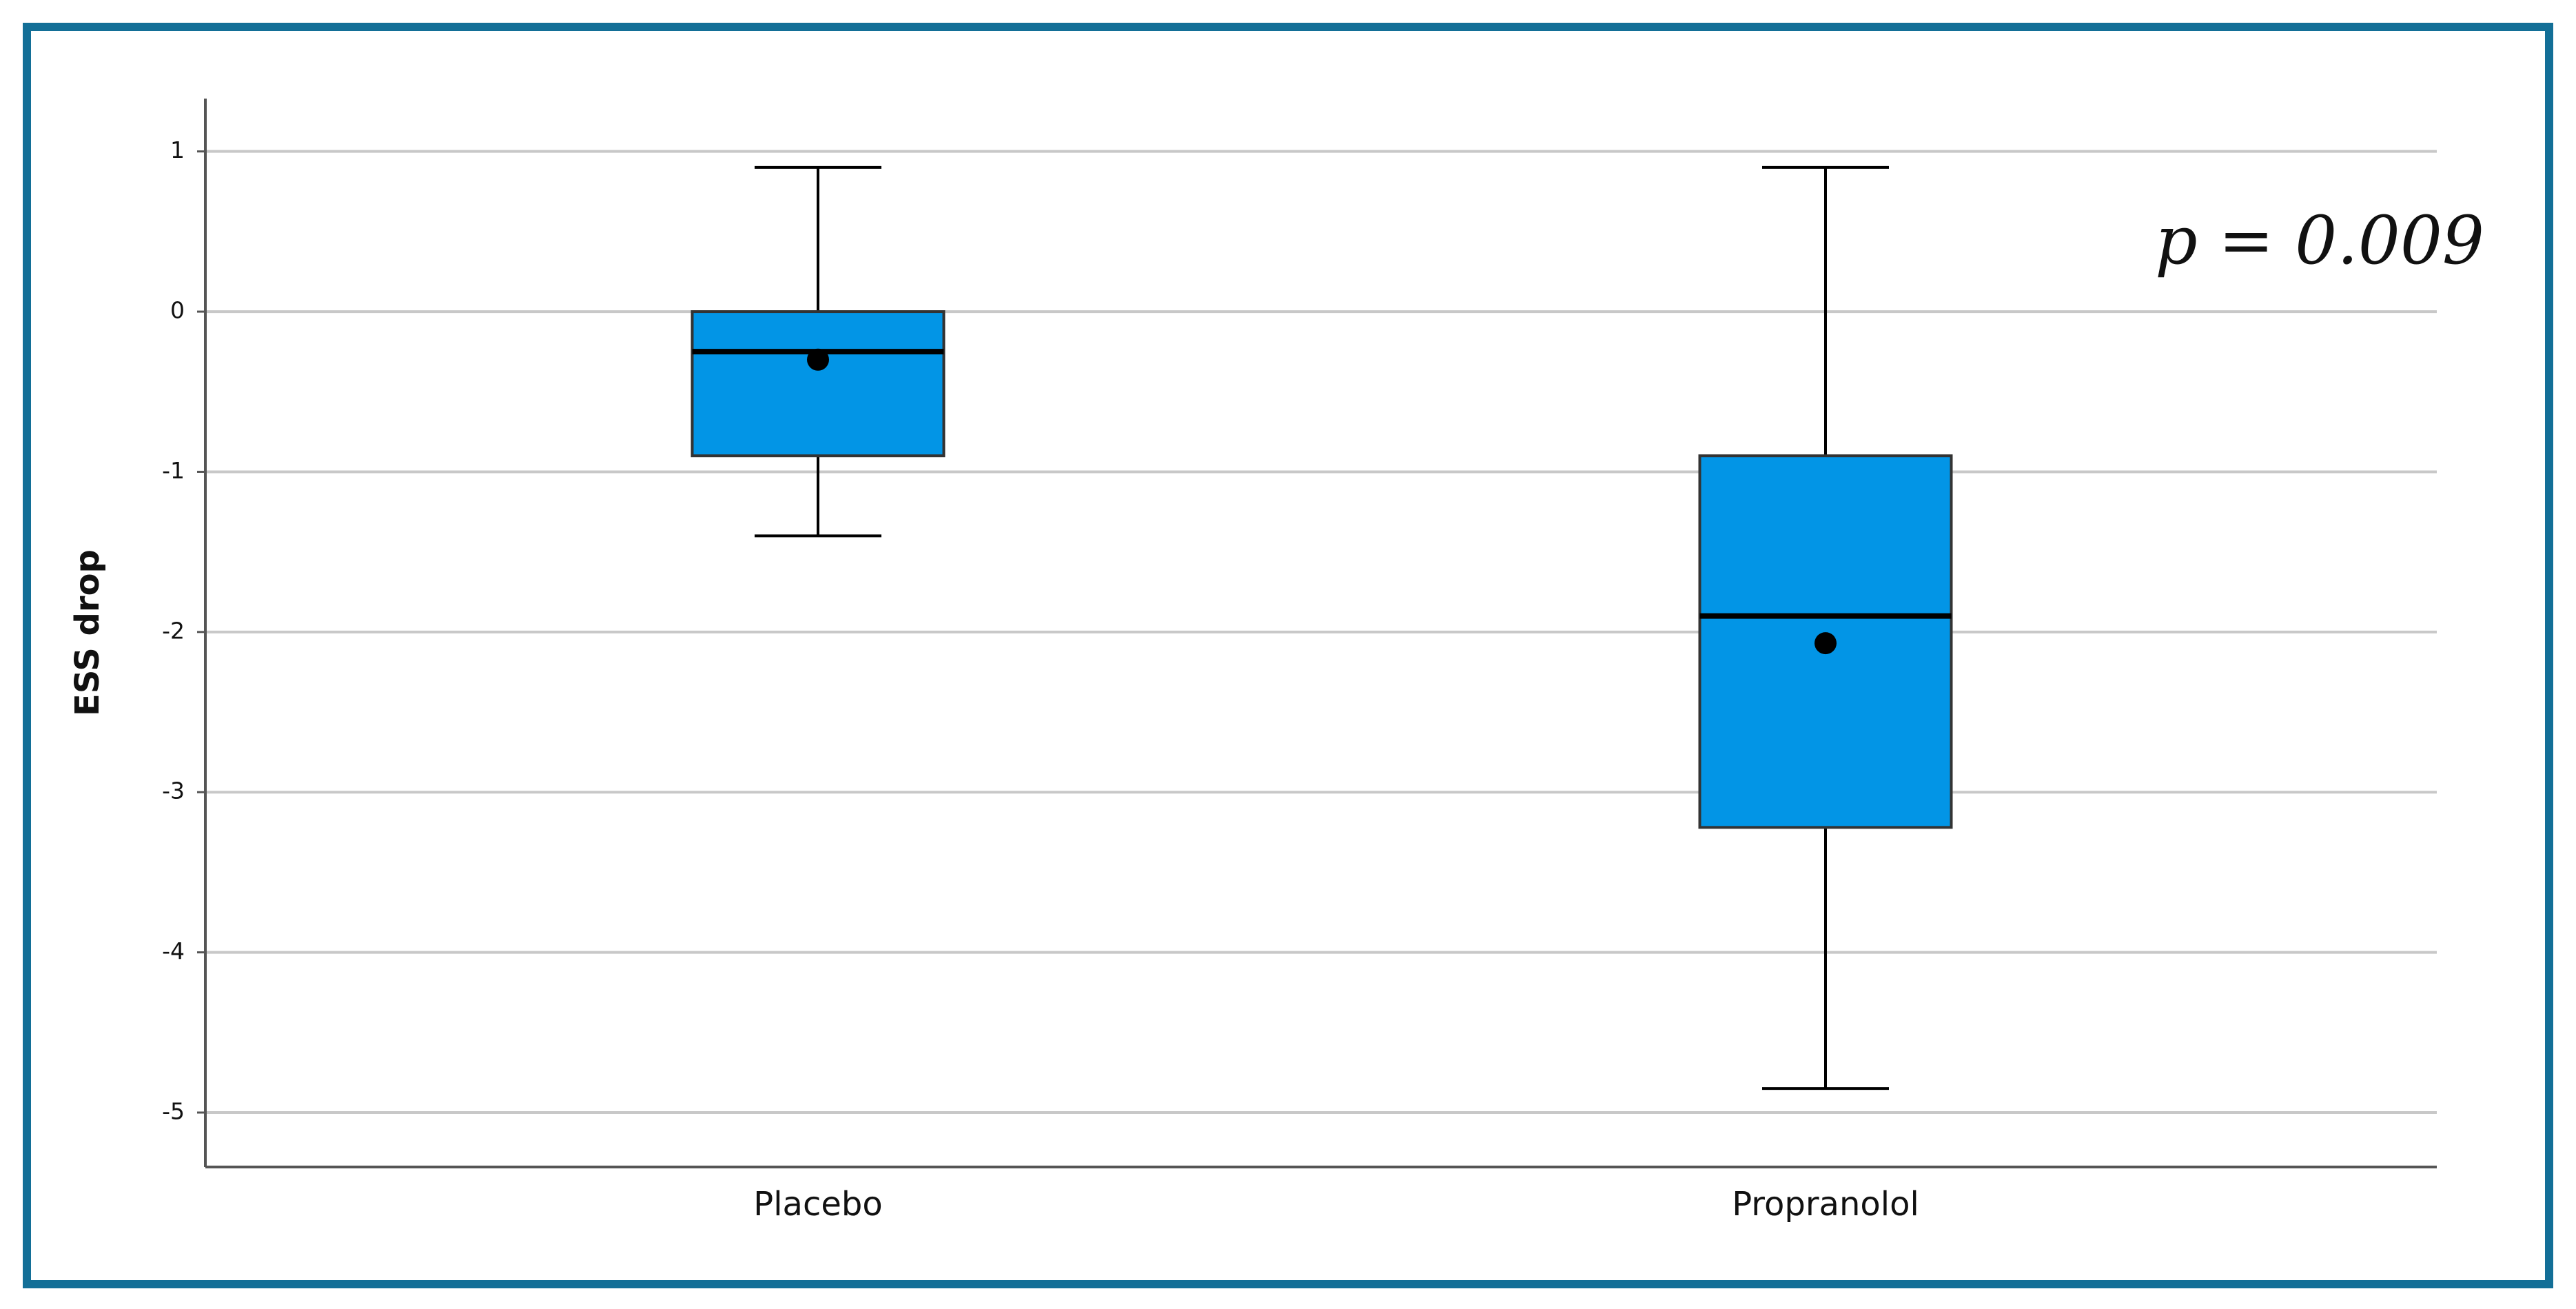  Describe the element at coordinates (177, 310) in the screenshot. I see `y-tick-label: 0` at that location.